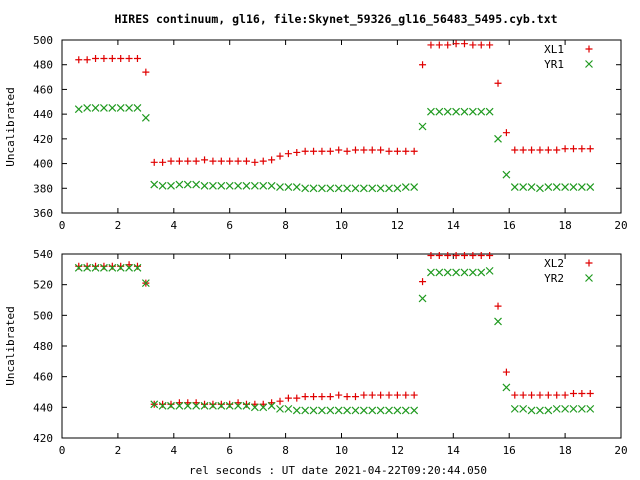 The image size is (640, 480). I want to click on legend-label: YR1, so click(554, 64).